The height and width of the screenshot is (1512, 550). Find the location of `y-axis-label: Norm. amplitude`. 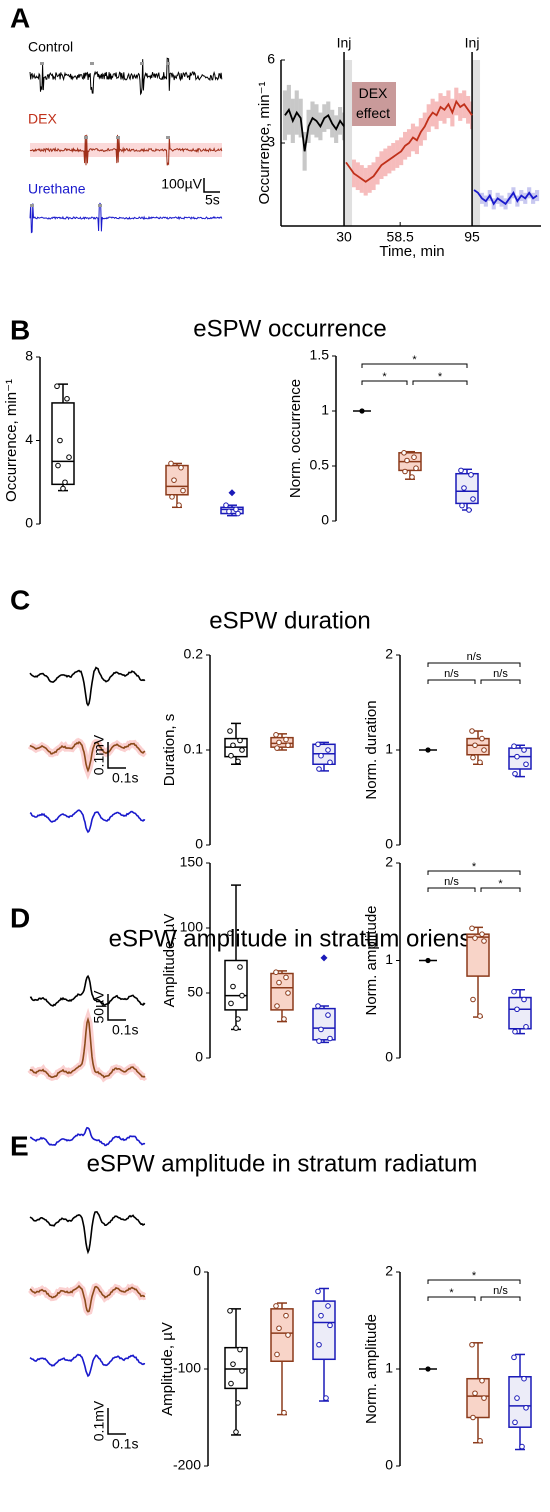

y-axis-label: Norm. amplitude is located at coordinates (371, 1369).